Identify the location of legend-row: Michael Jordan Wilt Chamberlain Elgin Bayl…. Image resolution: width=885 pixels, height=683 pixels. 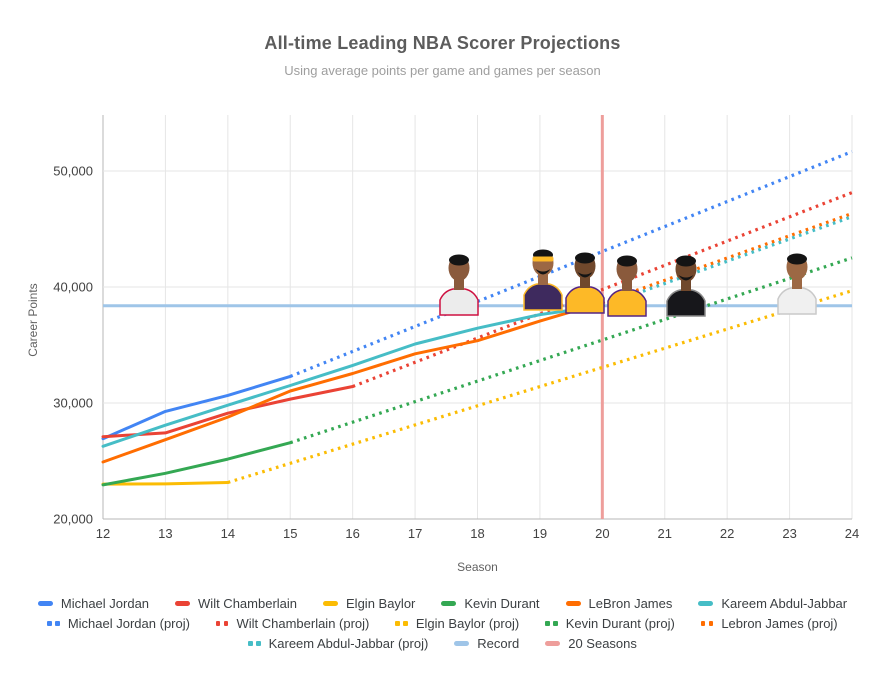
(442, 603).